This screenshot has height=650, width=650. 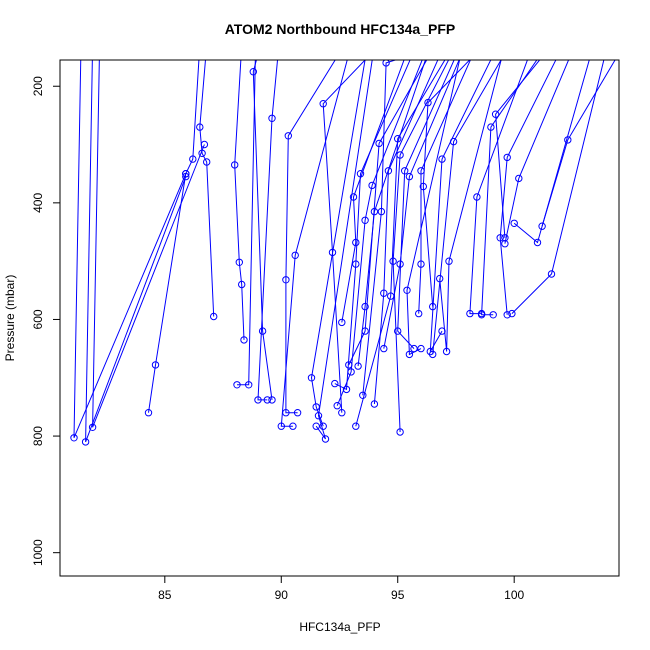 I want to click on chart-title: ATOM2 Northbound HFC134a_PFP, so click(x=340, y=29).